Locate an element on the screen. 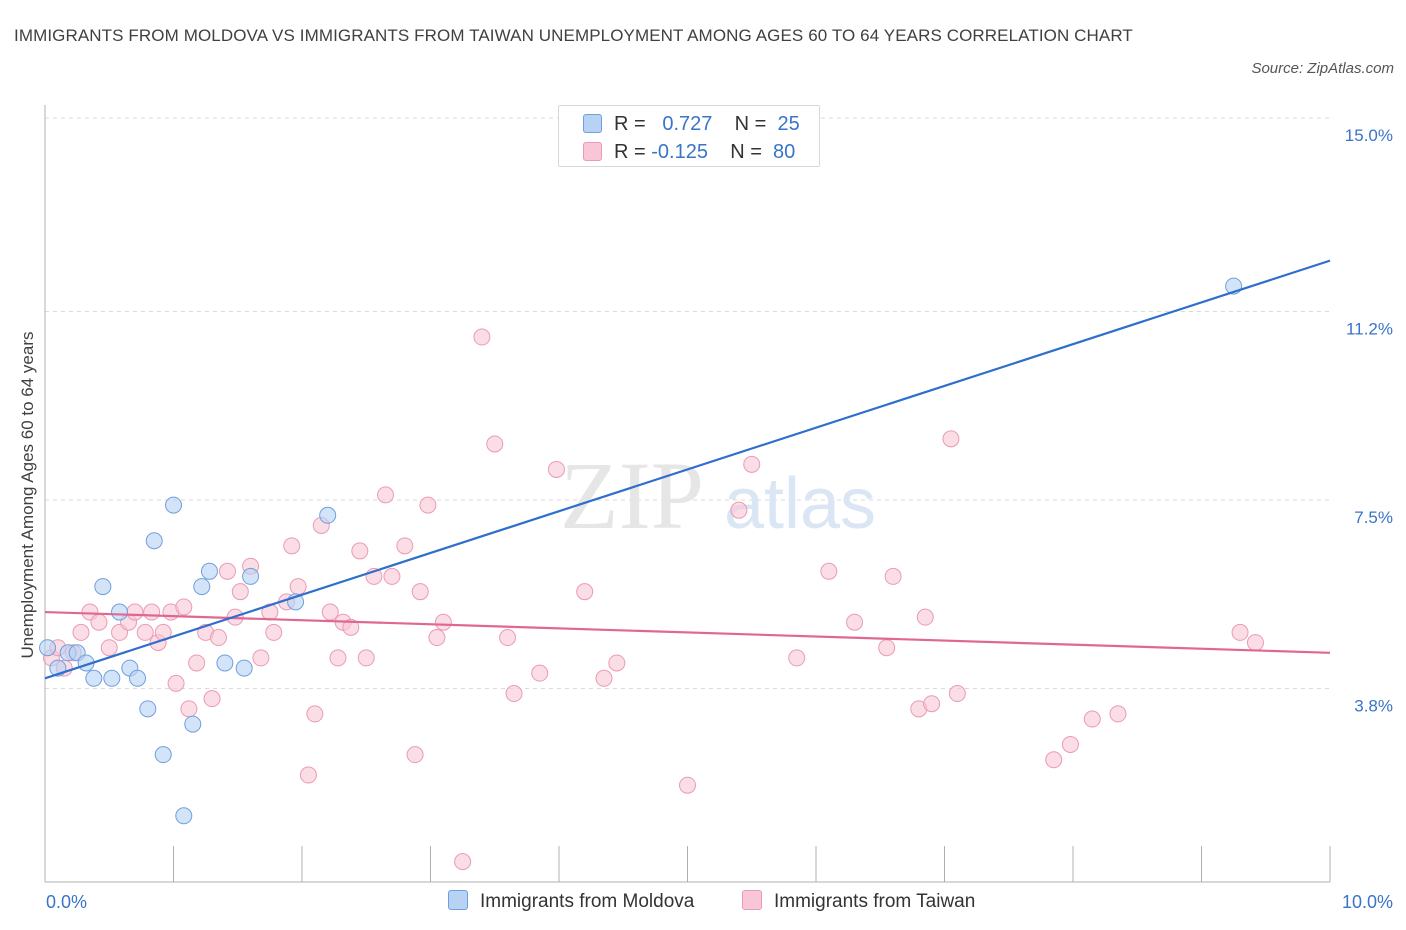 The width and height of the screenshot is (1406, 930). x-tick-label: 10.0% is located at coordinates (1367, 902).